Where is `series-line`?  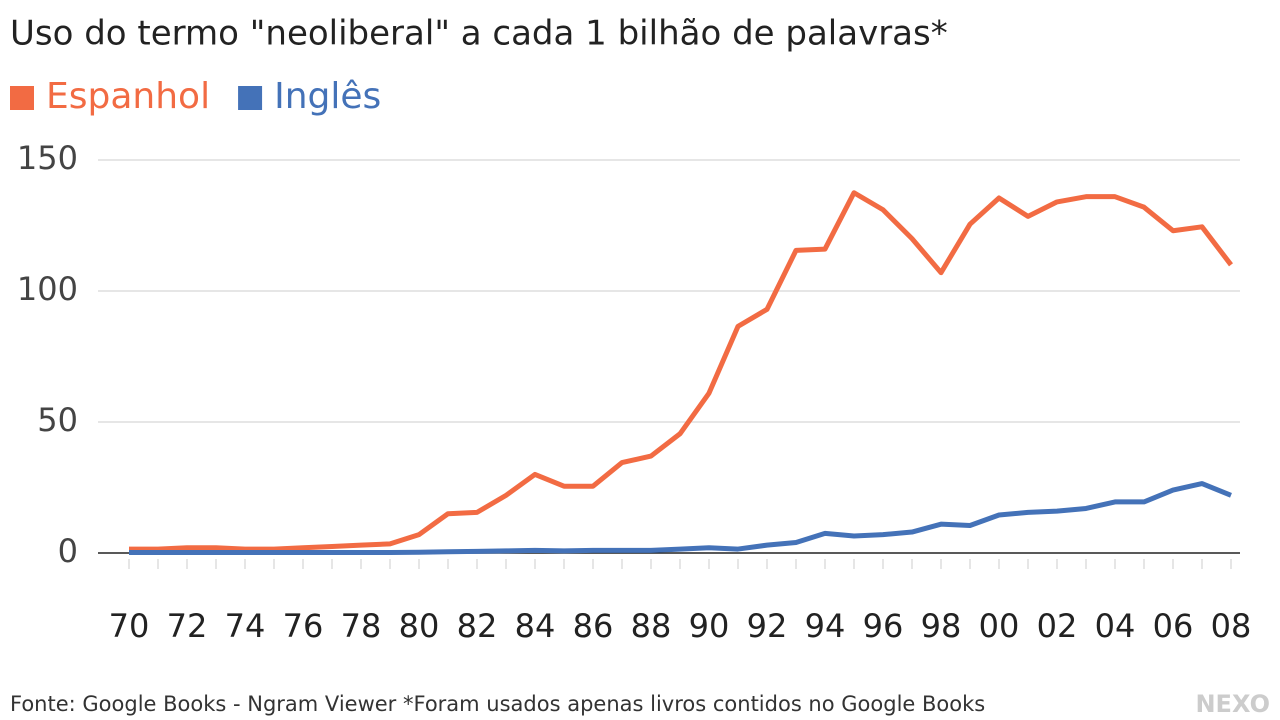 series-line is located at coordinates (680, 518).